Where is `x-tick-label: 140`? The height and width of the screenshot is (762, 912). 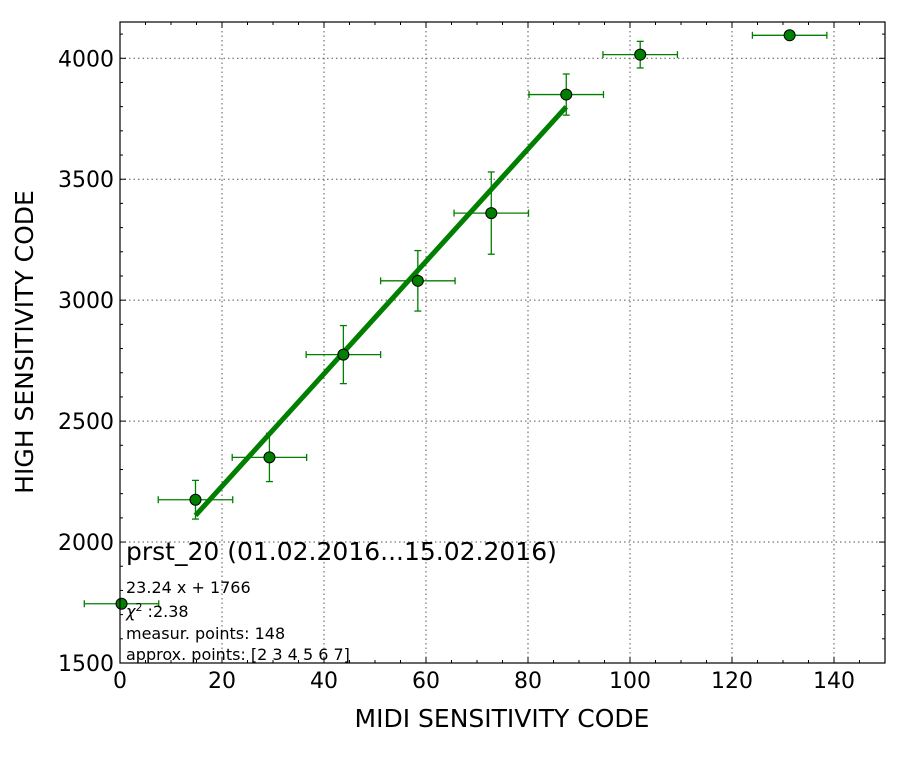
x-tick-label: 140 is located at coordinates (834, 681).